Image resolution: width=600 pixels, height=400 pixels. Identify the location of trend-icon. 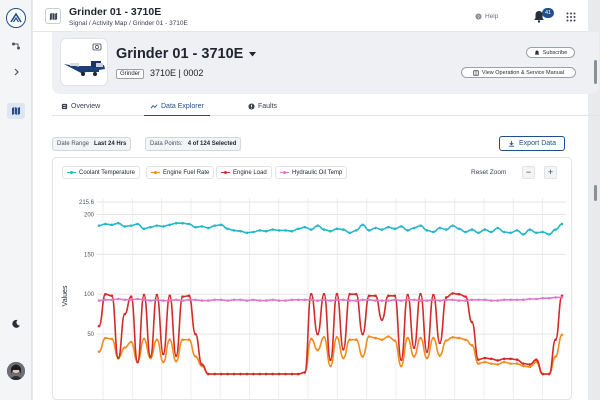
(154, 106).